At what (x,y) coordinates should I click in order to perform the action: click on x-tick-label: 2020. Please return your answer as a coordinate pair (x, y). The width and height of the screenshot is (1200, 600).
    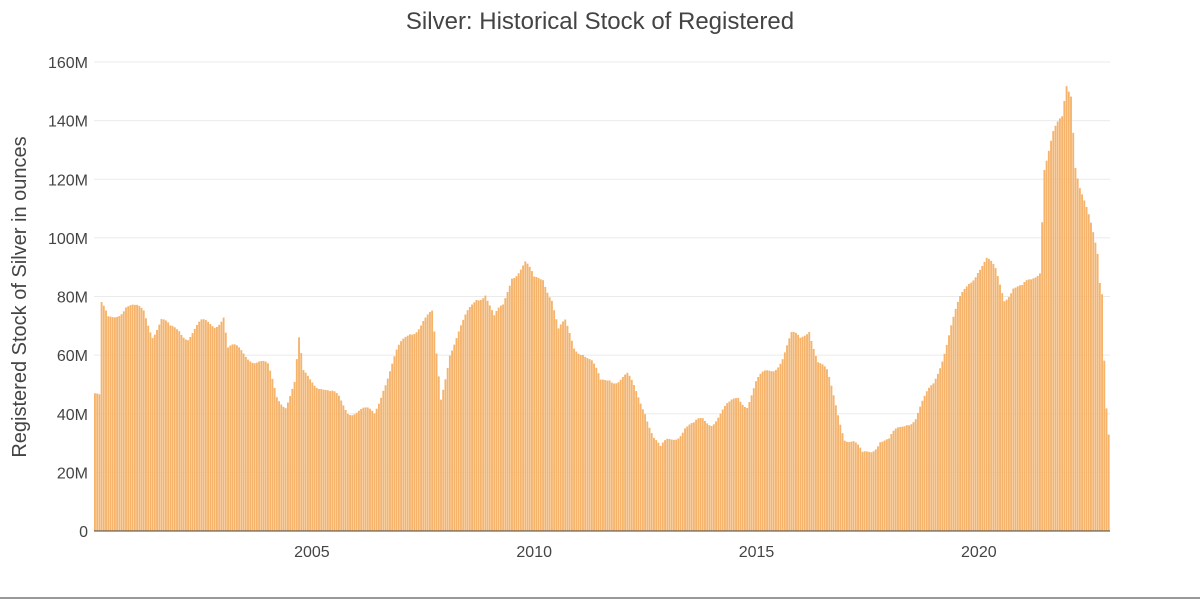
    Looking at the image, I should click on (979, 552).